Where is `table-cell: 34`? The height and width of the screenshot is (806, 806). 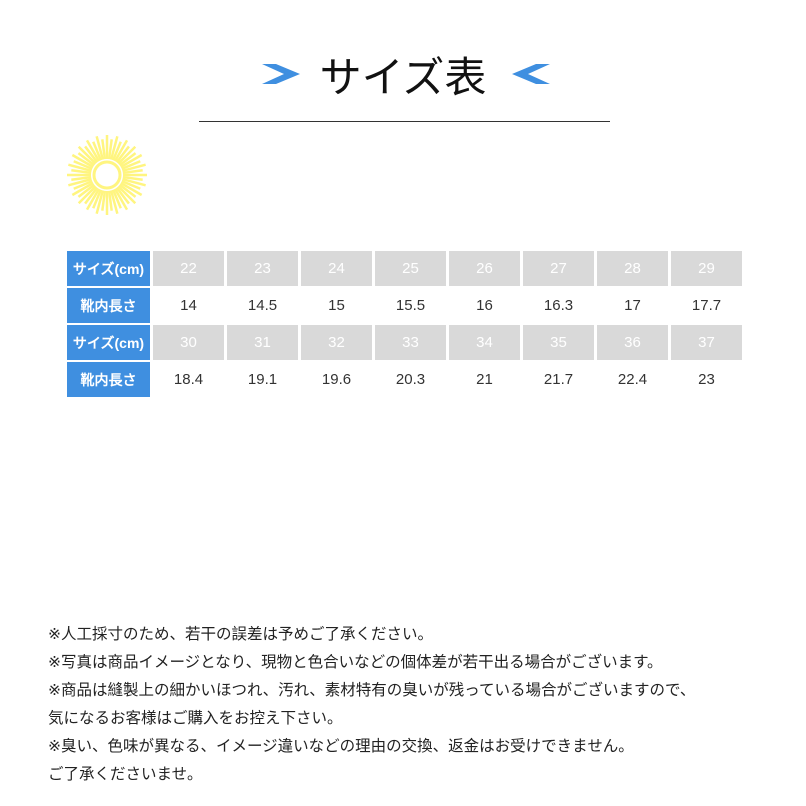
table-cell: 34 is located at coordinates (484, 342).